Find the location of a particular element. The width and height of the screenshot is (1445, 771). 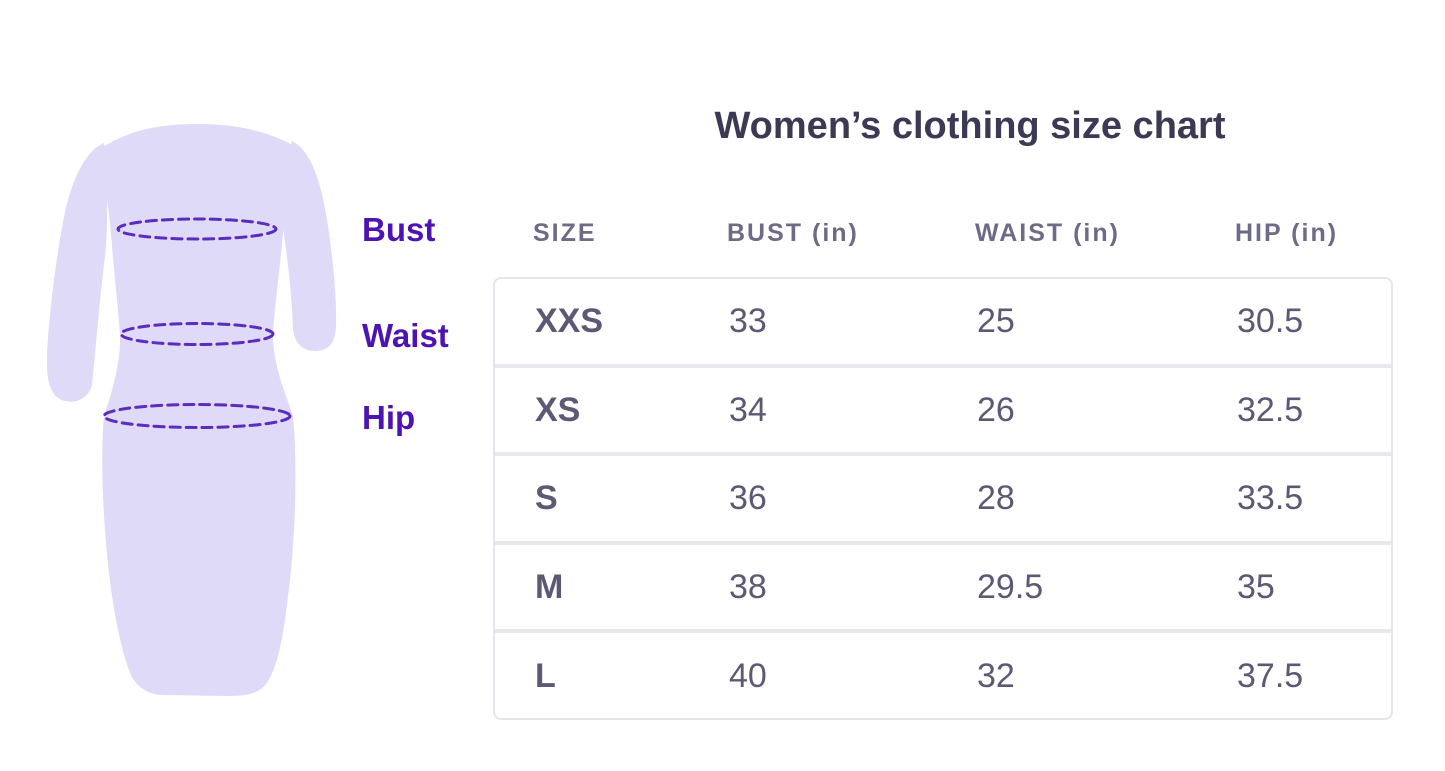

waist-measurement-line is located at coordinates (197, 334).